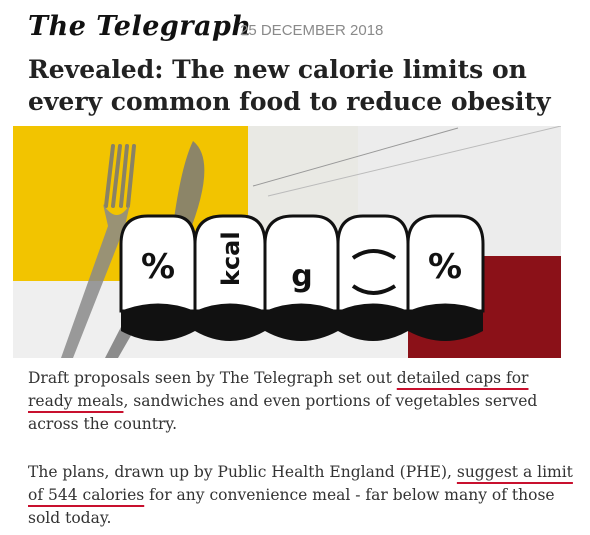  I want to click on label-kcal: kcal, so click(231, 258).